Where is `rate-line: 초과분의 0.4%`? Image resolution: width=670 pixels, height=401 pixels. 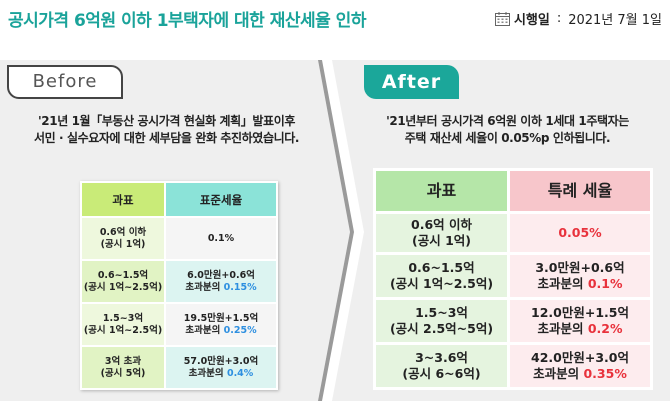 rate-line: 초과분의 0.4% is located at coordinates (221, 374).